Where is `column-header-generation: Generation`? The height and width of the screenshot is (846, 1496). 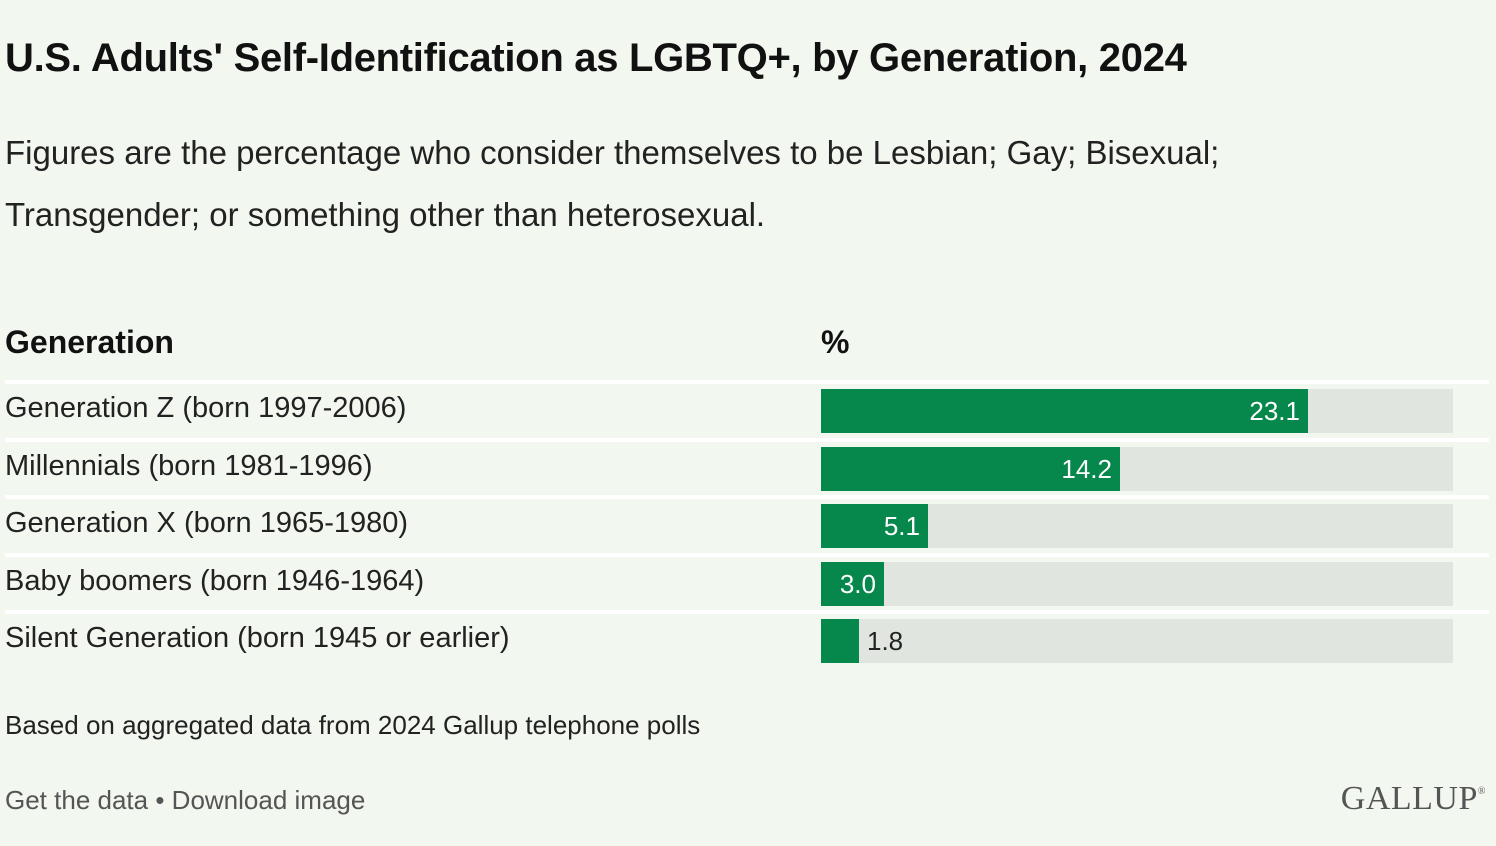
column-header-generation: Generation is located at coordinates (89, 342).